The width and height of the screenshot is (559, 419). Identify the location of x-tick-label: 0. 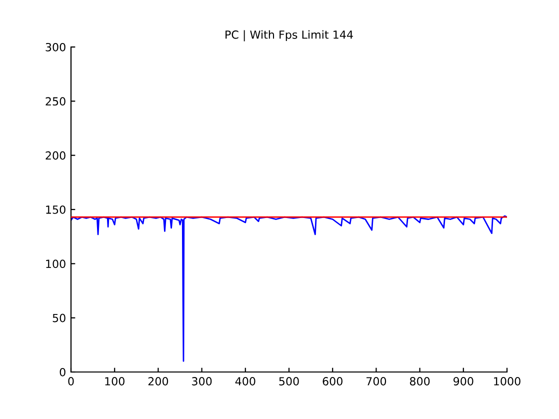
(71, 381).